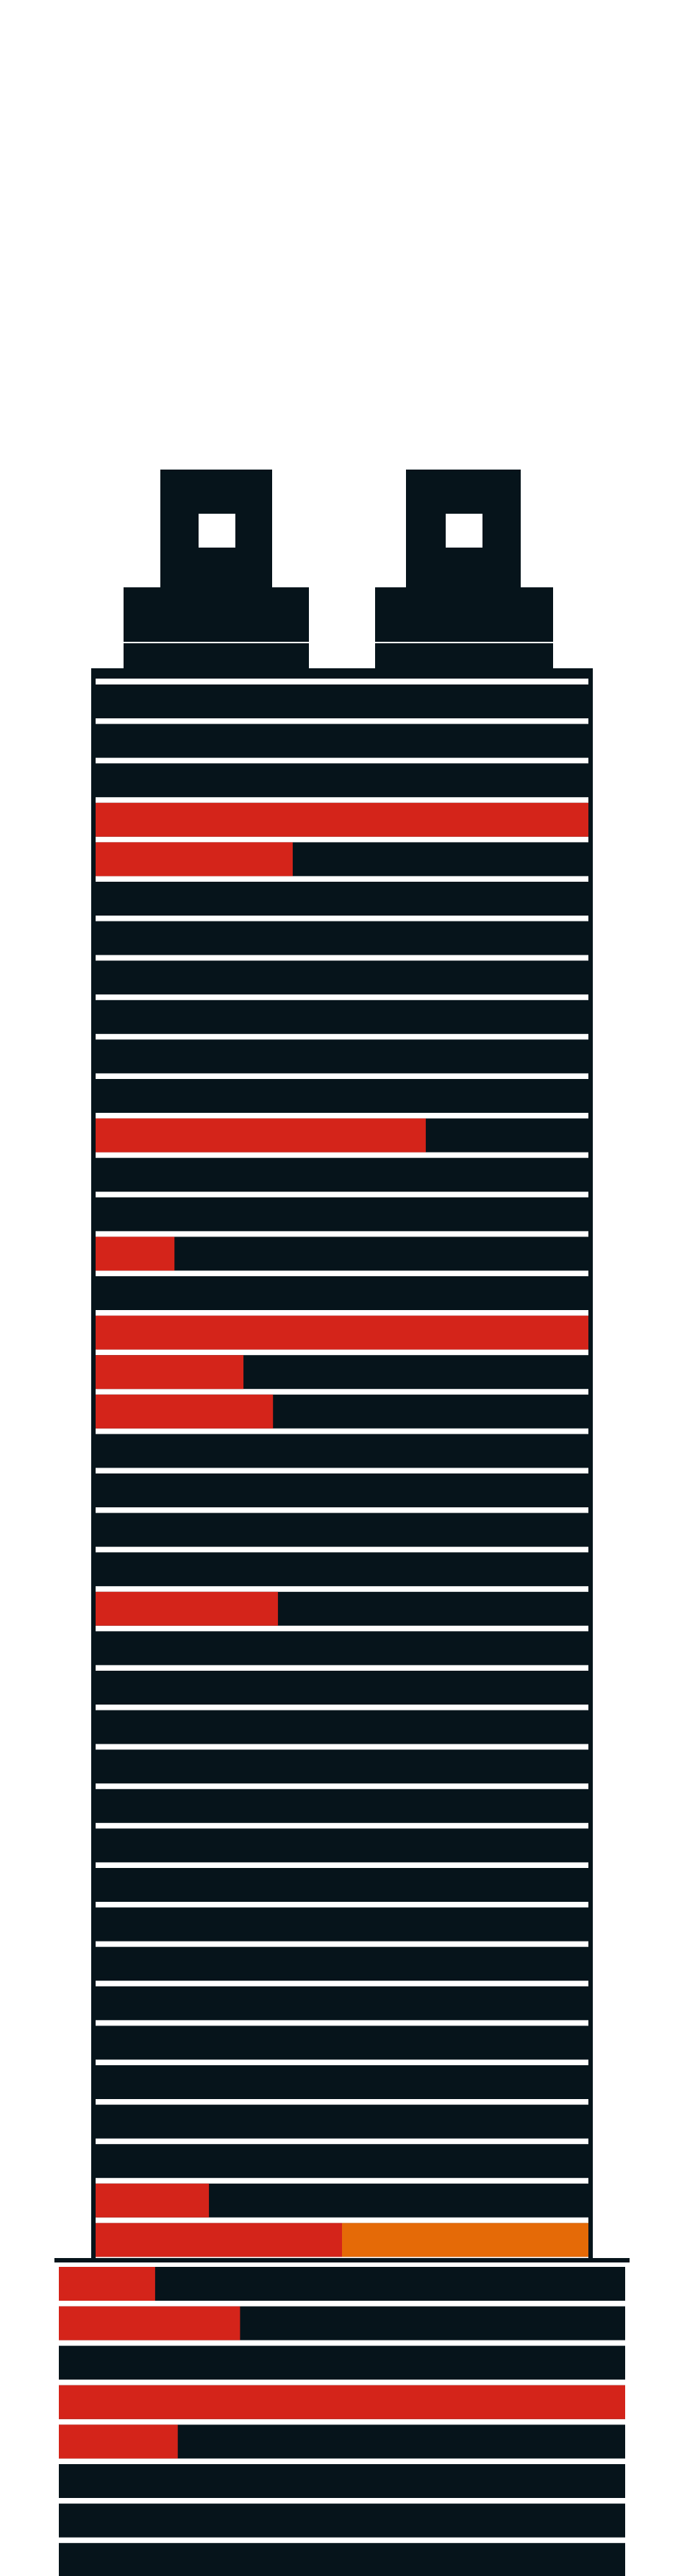 Image resolution: width=684 pixels, height=2576 pixels. What do you see at coordinates (342, 1332) in the screenshot?
I see `floor-17-red-fill` at bounding box center [342, 1332].